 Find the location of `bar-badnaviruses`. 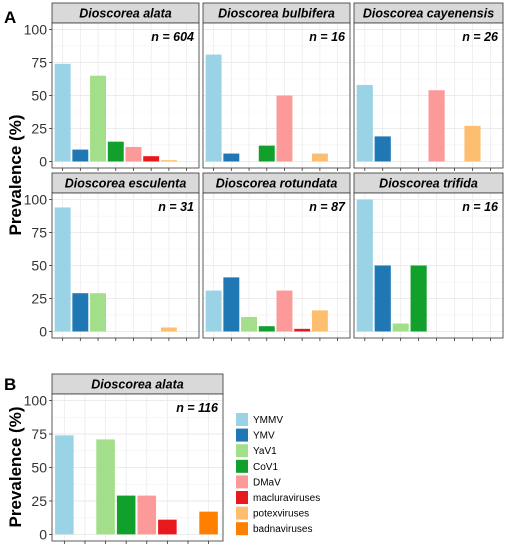

bar-badnaviruses is located at coordinates (208, 523).